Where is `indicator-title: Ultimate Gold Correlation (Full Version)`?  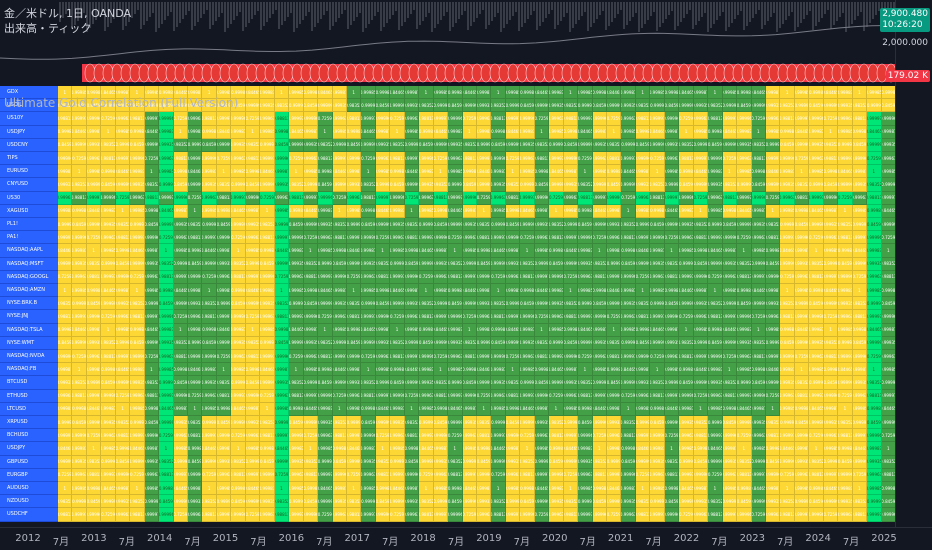 indicator-title: Ultimate Gold Correlation (Full Version) is located at coordinates (121, 103).